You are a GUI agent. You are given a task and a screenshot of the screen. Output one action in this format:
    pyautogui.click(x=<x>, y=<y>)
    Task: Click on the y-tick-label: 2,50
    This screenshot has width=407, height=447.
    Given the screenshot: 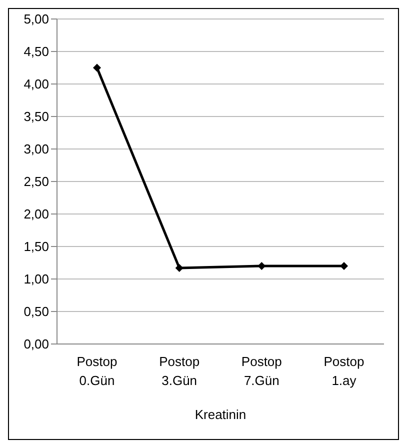 What is the action you would take?
    pyautogui.click(x=36, y=182)
    